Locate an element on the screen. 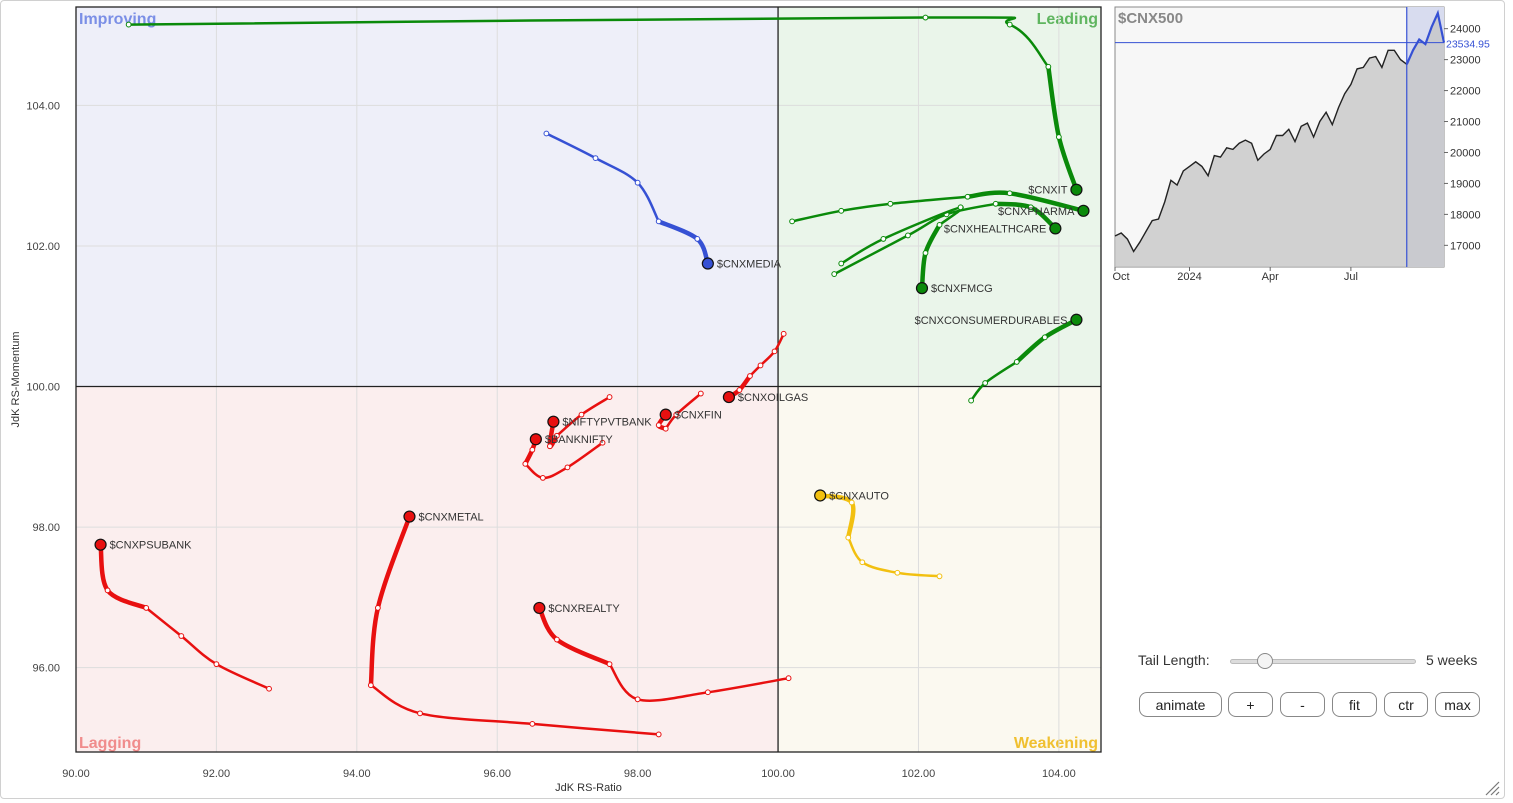 The image size is (1513, 803). mini-x-tick-label: Jul is located at coordinates (1351, 277).